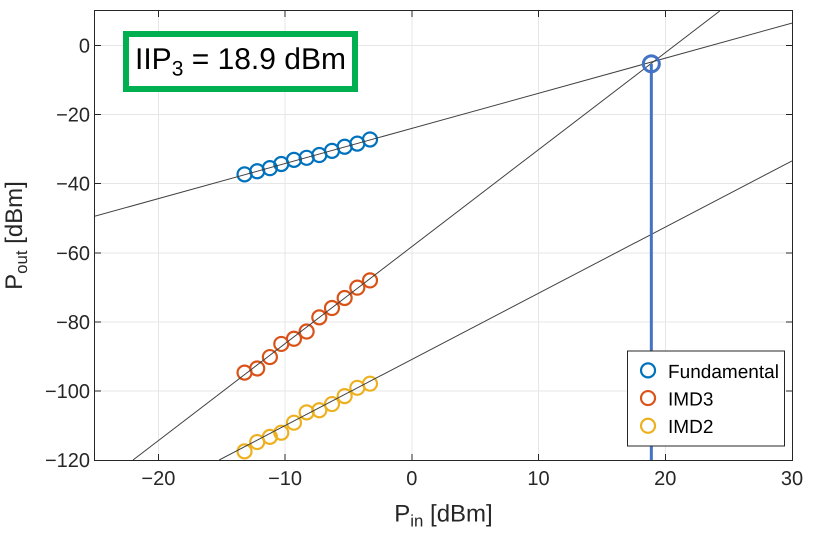 The height and width of the screenshot is (542, 813). I want to click on y-tick-label: −20, so click(73, 115).